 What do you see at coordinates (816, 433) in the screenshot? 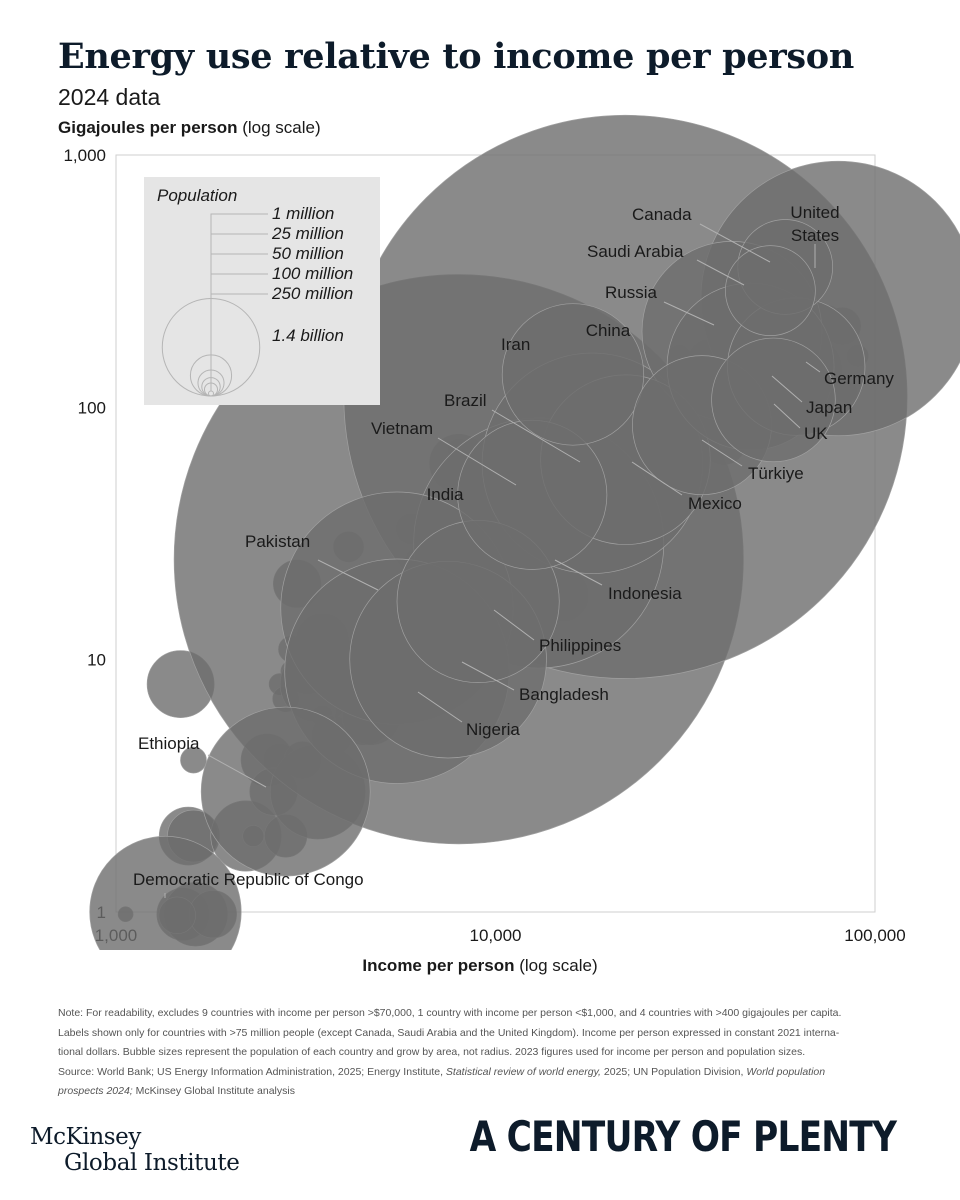
I see `country-label-uk: UK` at bounding box center [816, 433].